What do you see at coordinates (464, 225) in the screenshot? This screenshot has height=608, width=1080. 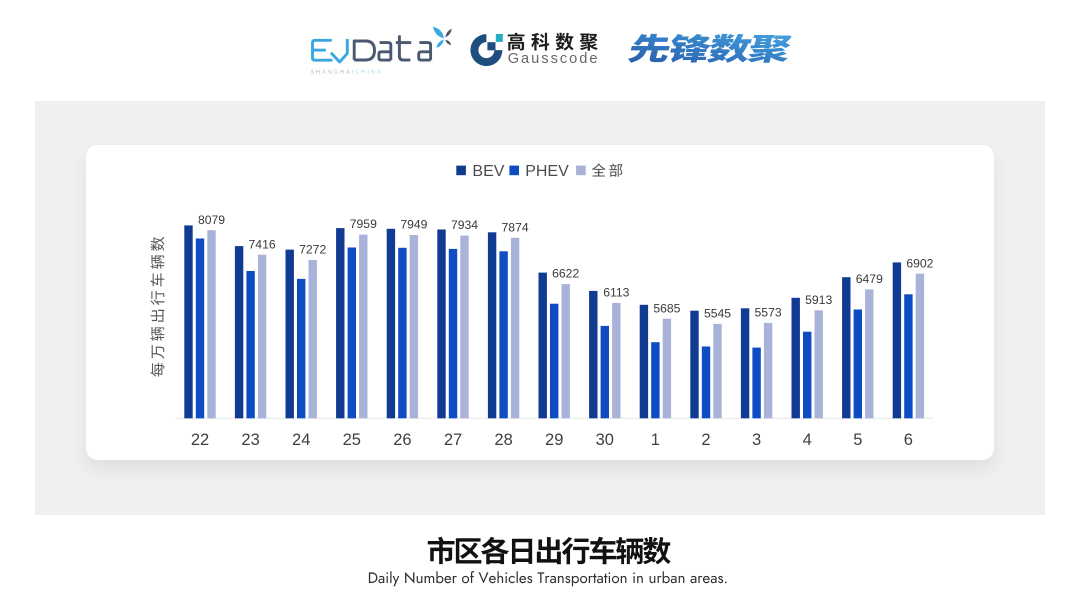 I see `svg-text: 7934` at bounding box center [464, 225].